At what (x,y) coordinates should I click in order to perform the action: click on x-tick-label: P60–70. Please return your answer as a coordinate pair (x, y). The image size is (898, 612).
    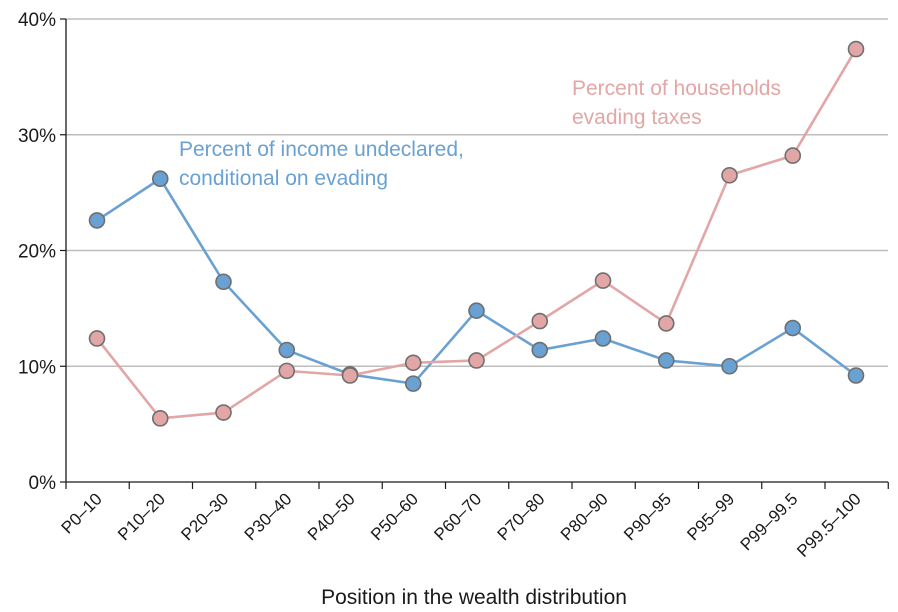
    Looking at the image, I should click on (457, 516).